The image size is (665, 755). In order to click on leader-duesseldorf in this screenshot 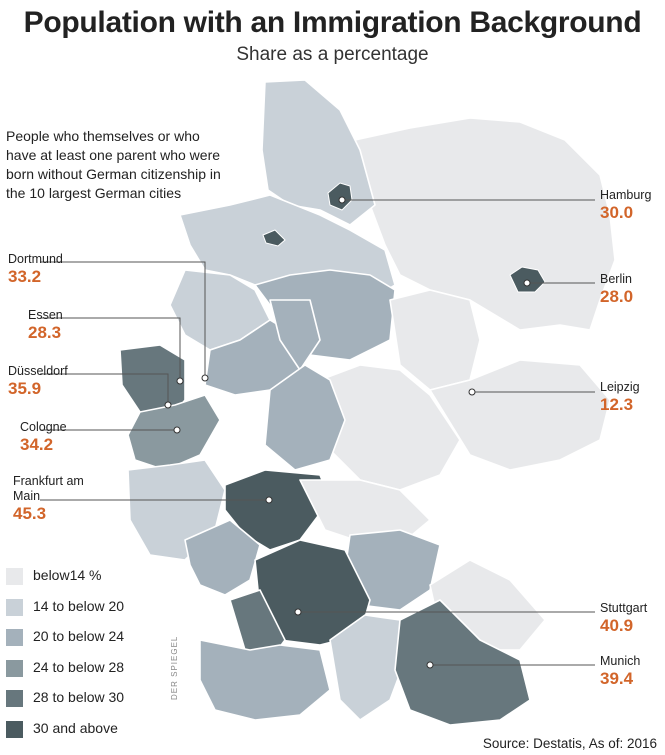, I will do `click(104, 389)`.